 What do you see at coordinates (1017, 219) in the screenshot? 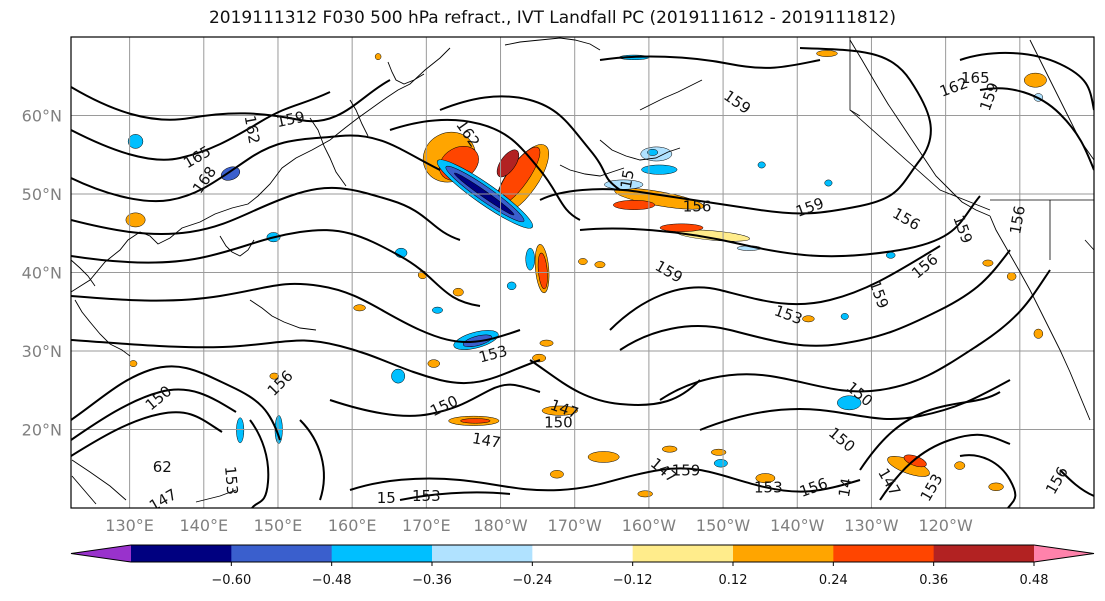
I see `contour-label: 156` at bounding box center [1017, 219].